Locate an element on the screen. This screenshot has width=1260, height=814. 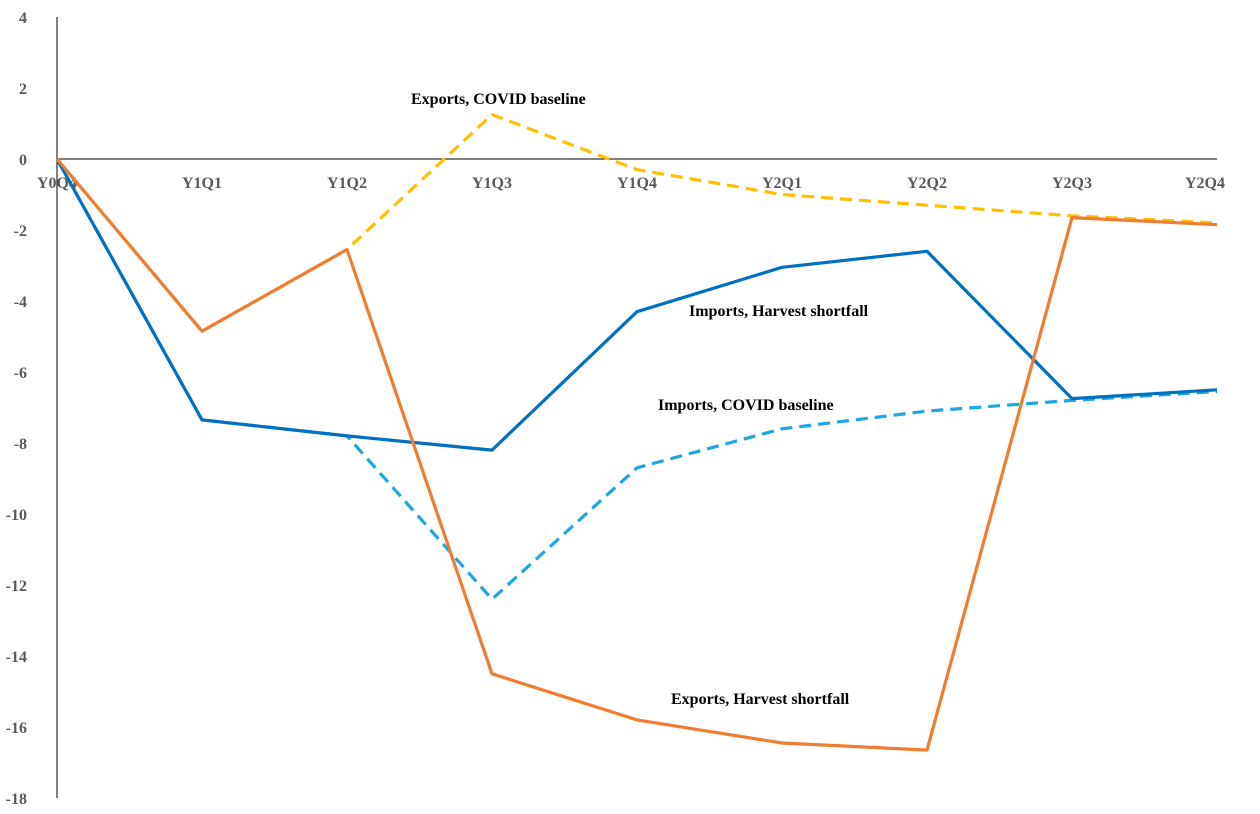
x-tick-label: Y1Q4 is located at coordinates (637, 183).